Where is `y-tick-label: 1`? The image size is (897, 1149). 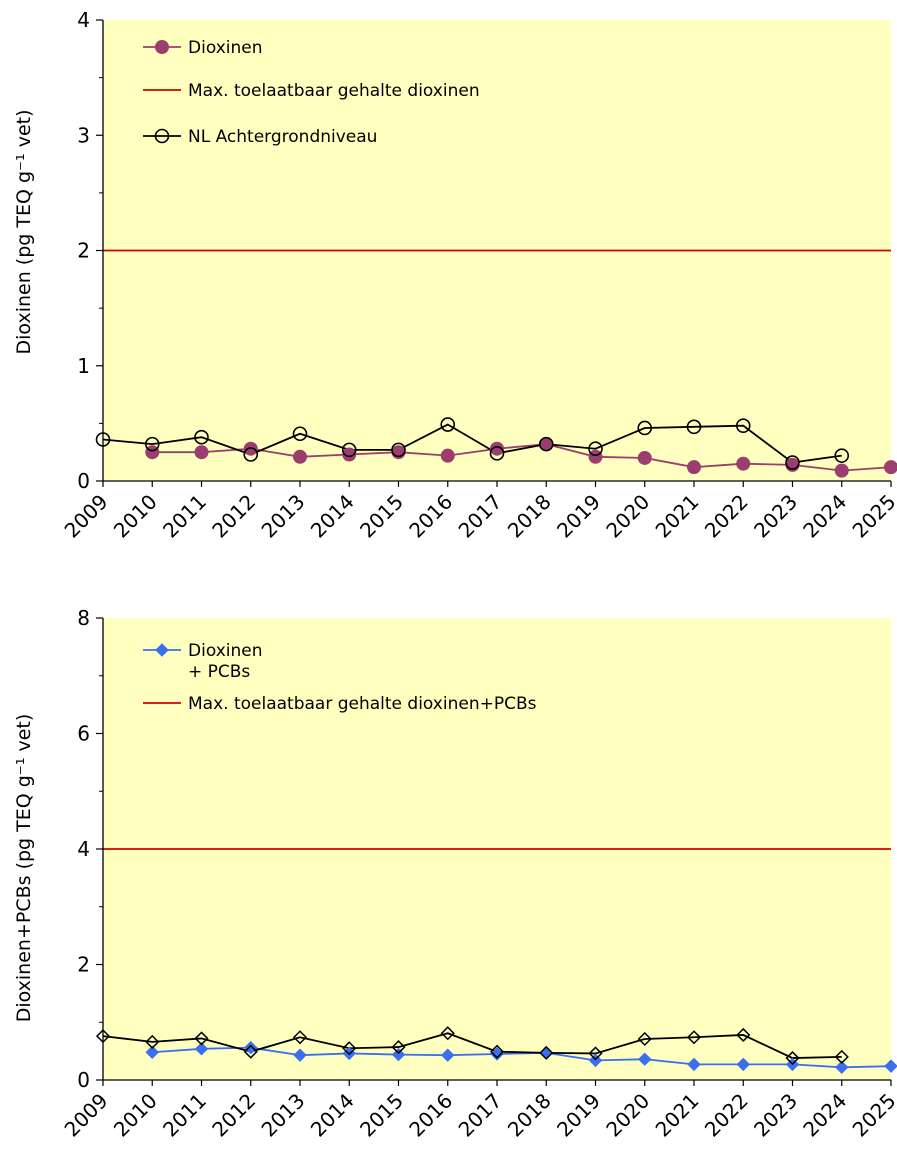 y-tick-label: 1 is located at coordinates (83, 366).